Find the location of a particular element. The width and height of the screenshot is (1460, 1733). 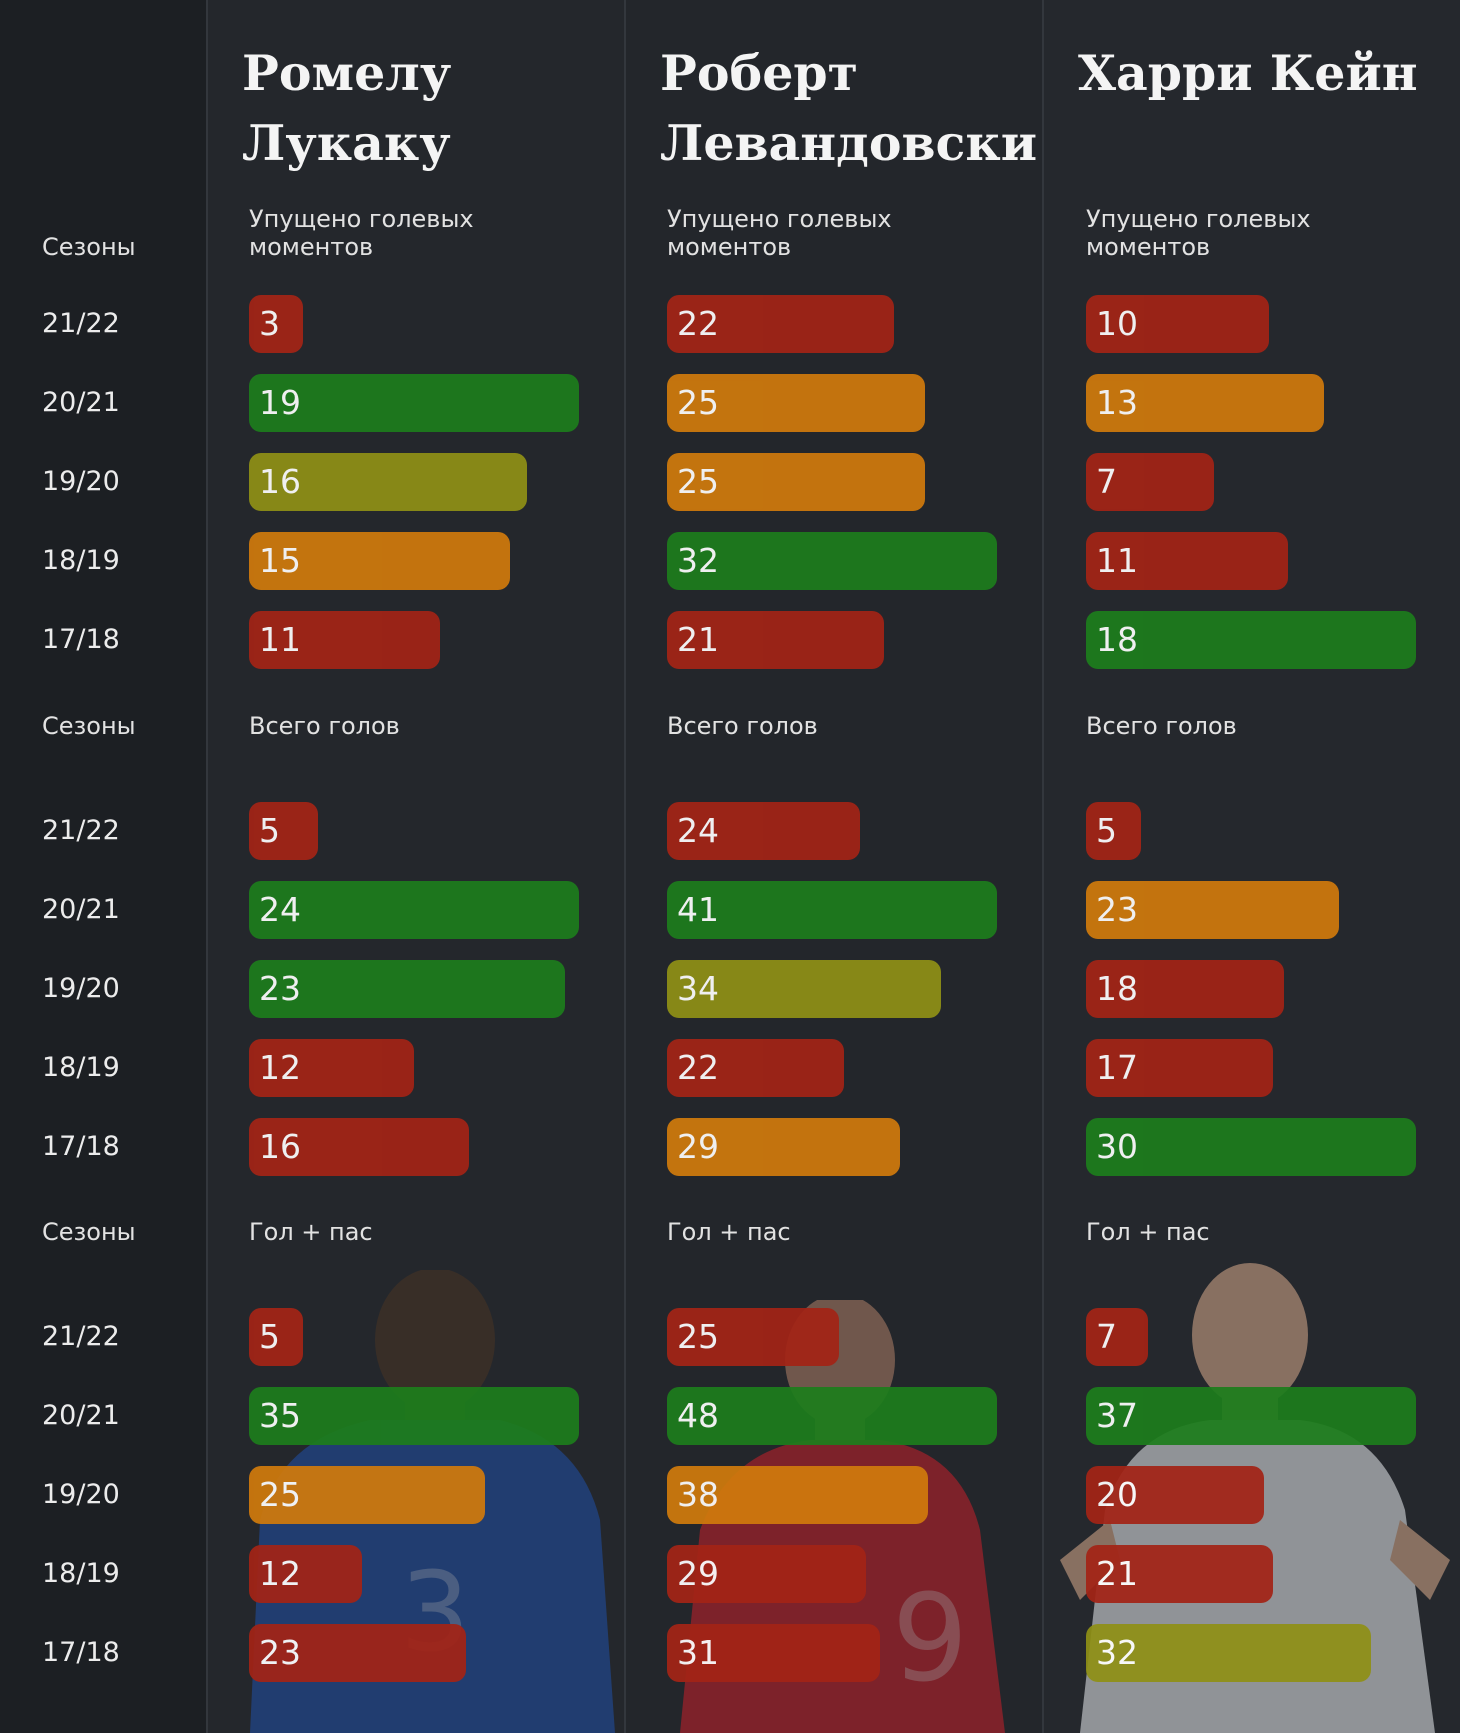

bar: 10 is located at coordinates (1177, 324).